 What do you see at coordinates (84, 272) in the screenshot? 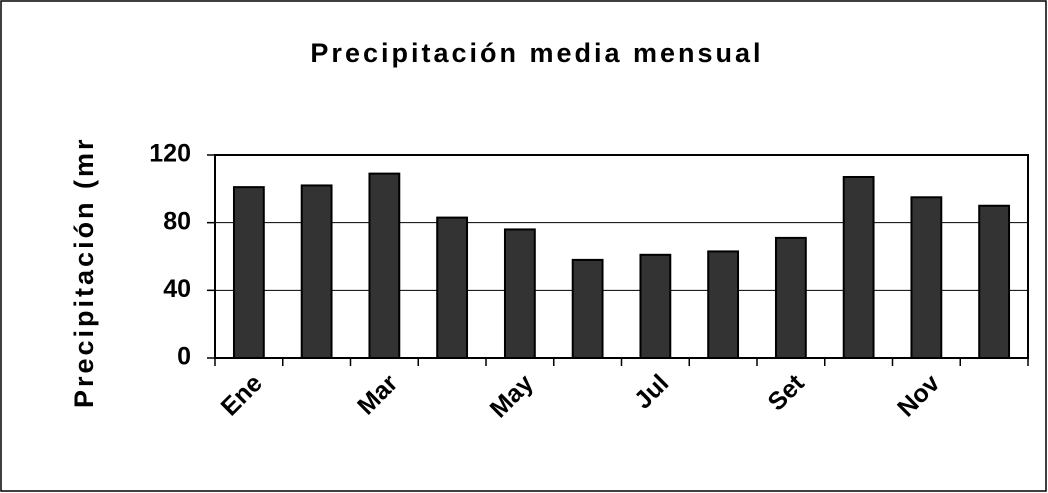
I see `y-axis-title: Precipitación (mr` at bounding box center [84, 272].